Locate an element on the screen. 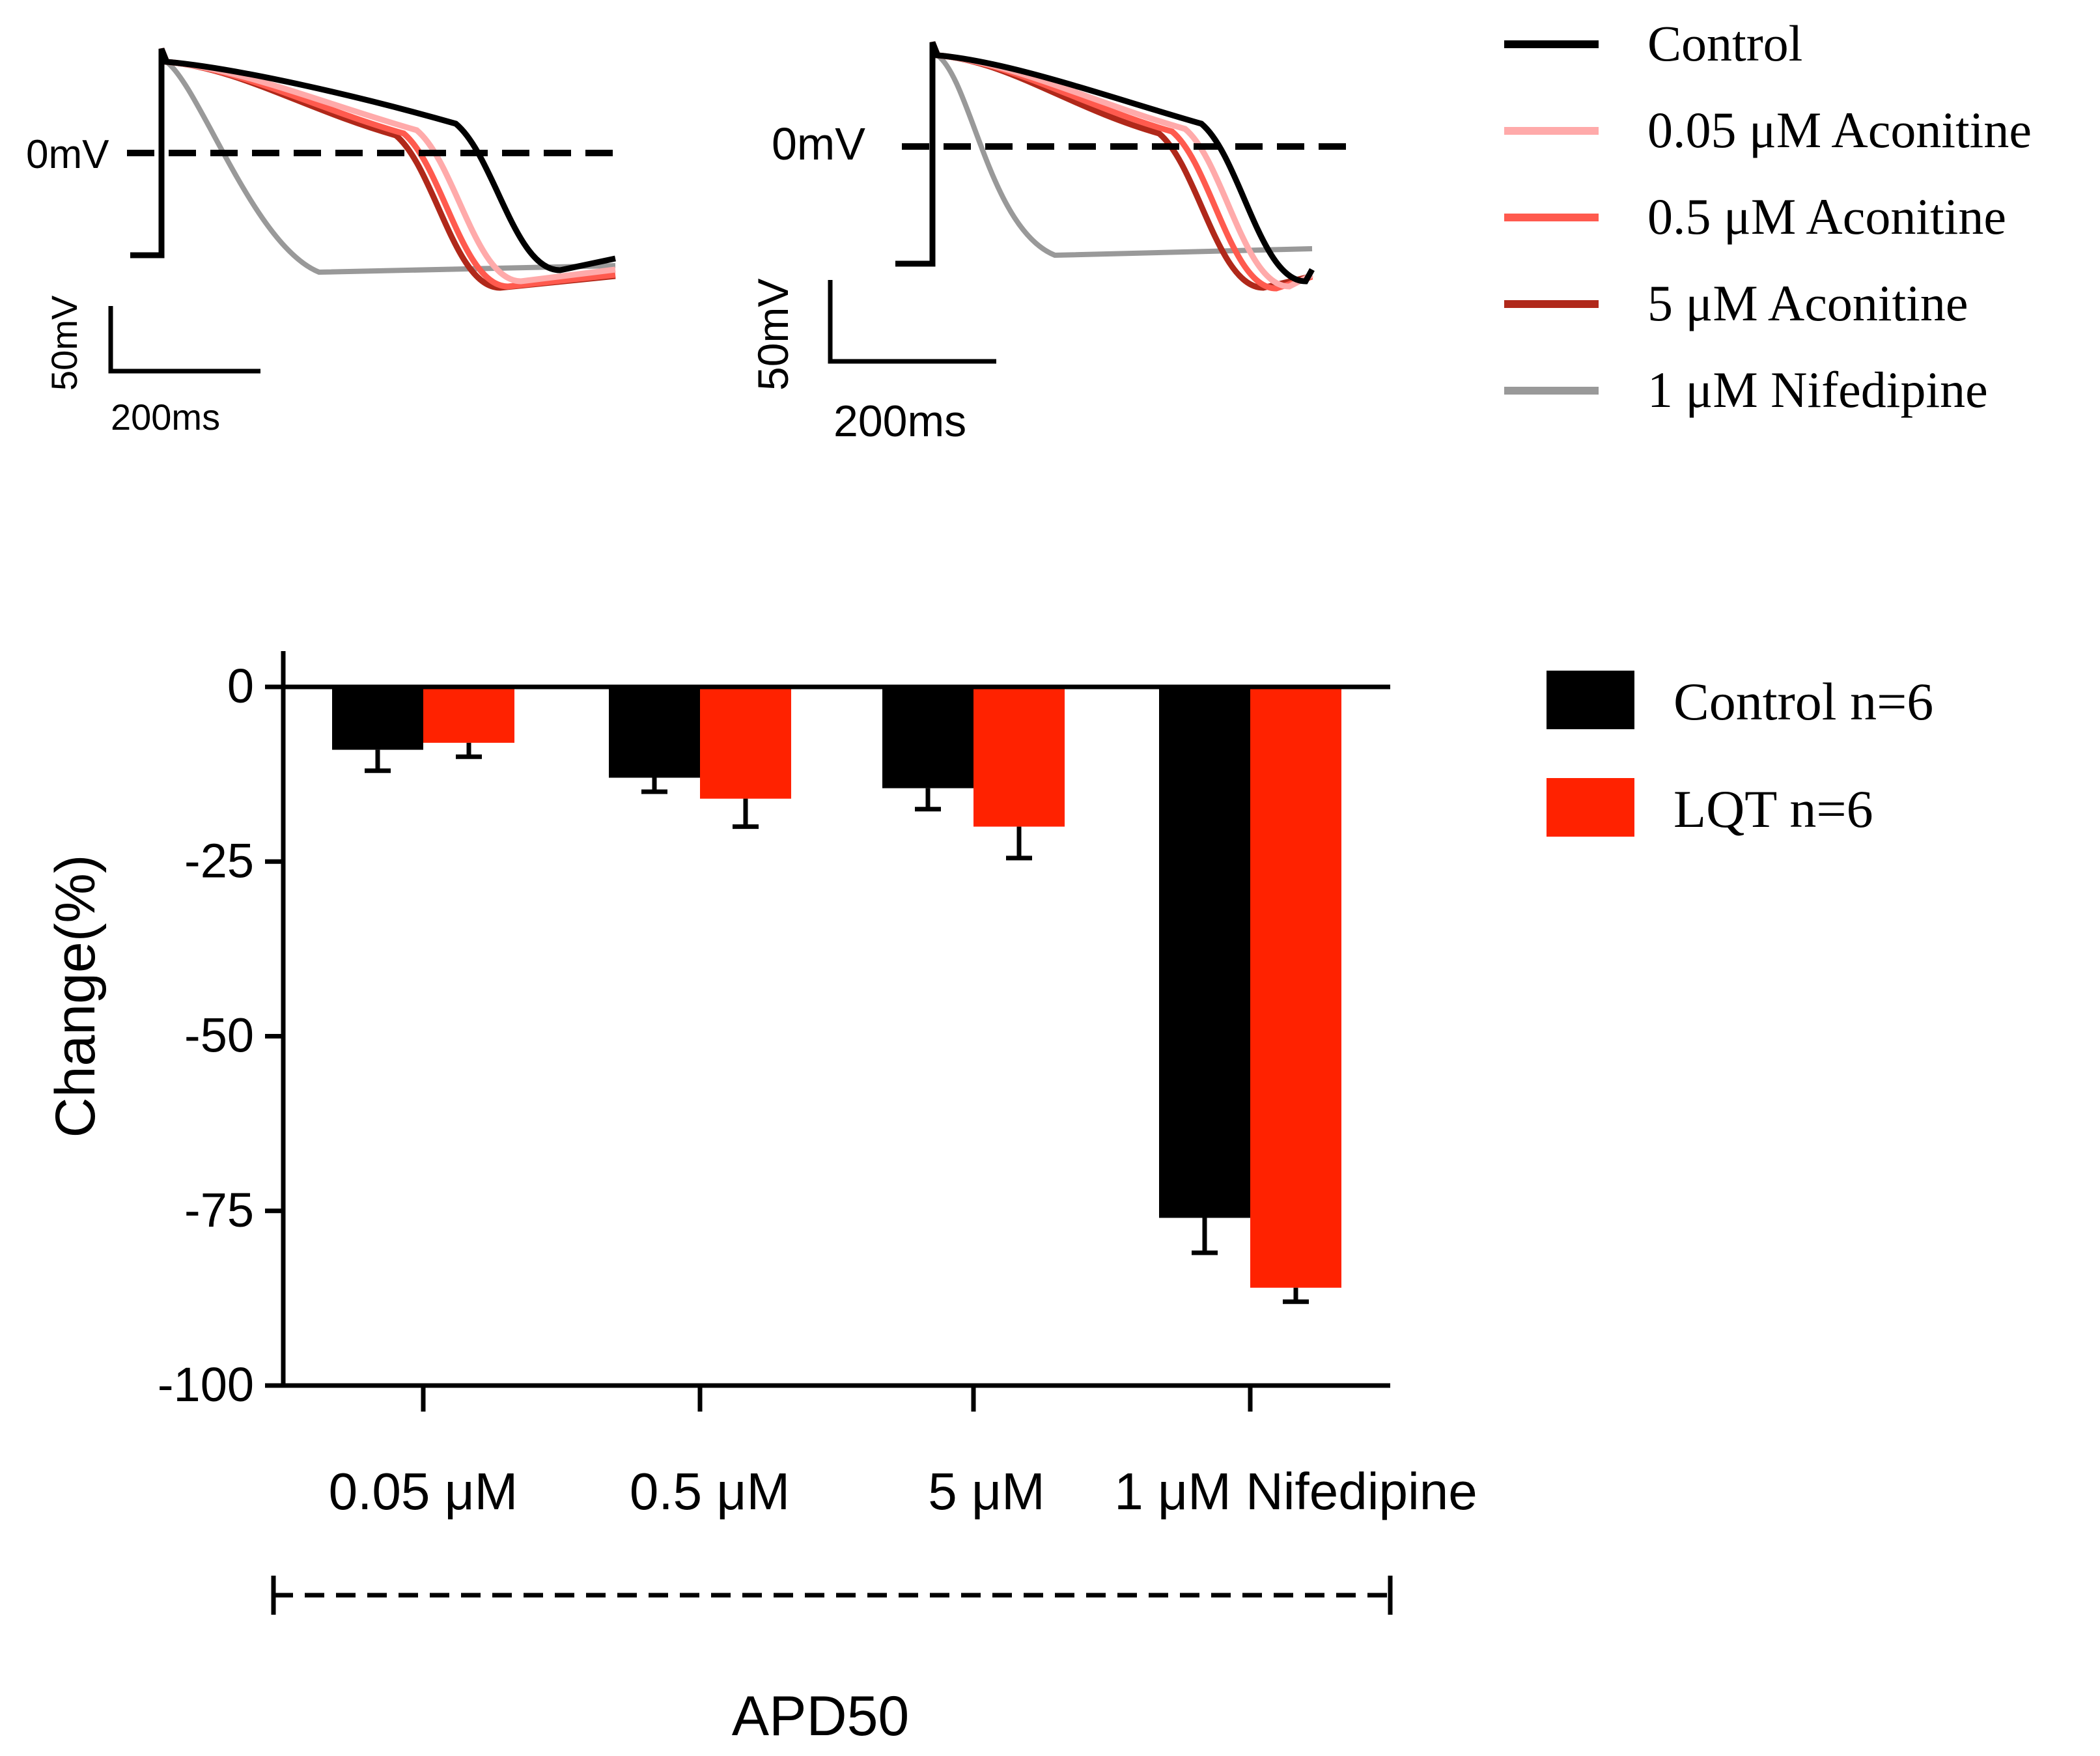 The height and width of the screenshot is (1756, 2100). x-tick-label: 5 μM is located at coordinates (986, 1491).